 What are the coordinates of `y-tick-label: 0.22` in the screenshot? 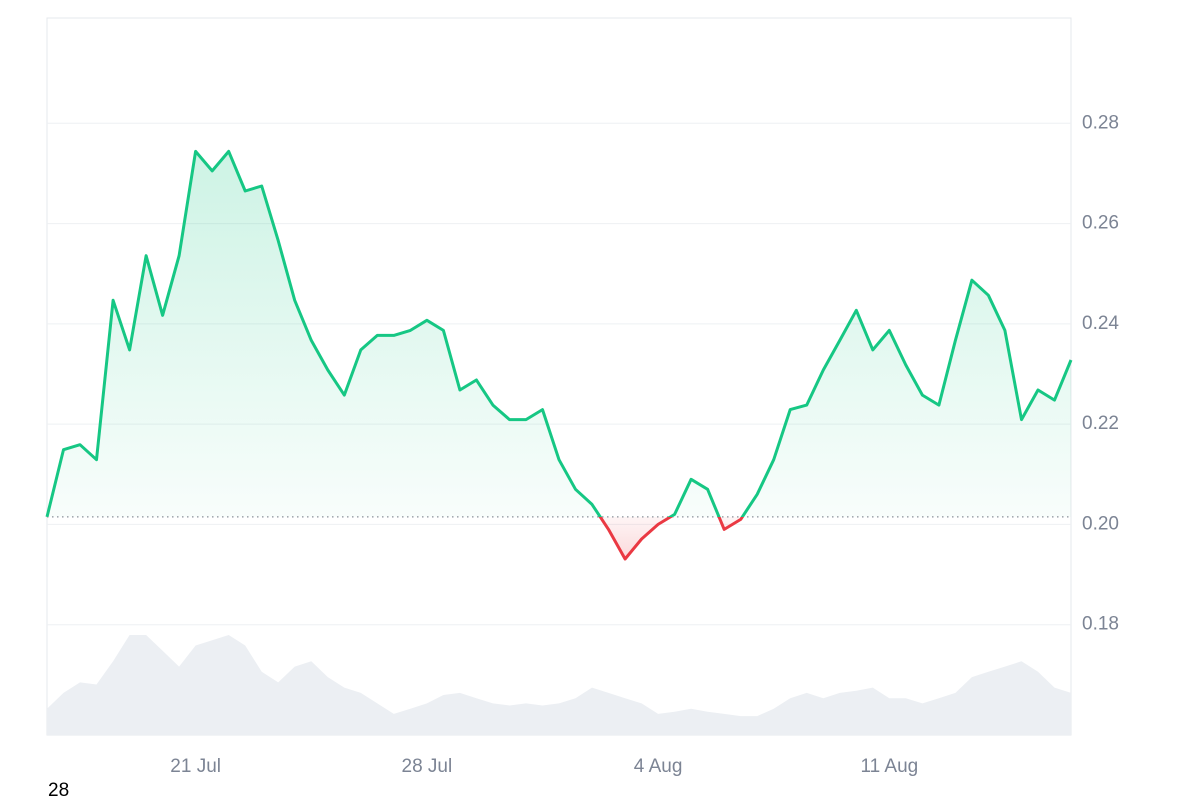 It's located at (1100, 423).